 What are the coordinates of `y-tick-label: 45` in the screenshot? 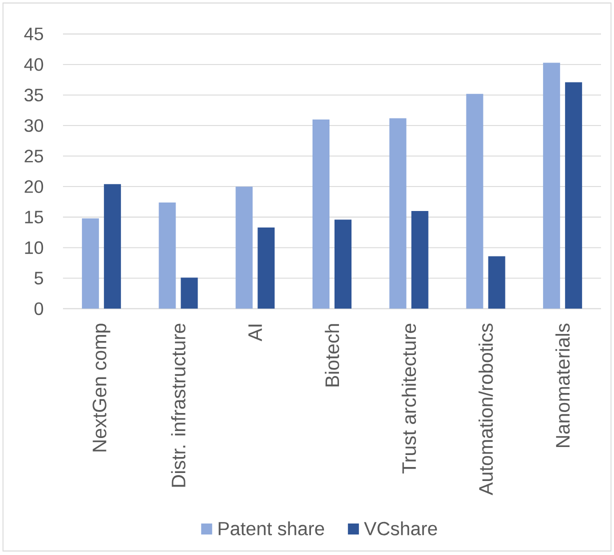 It's located at (34, 34).